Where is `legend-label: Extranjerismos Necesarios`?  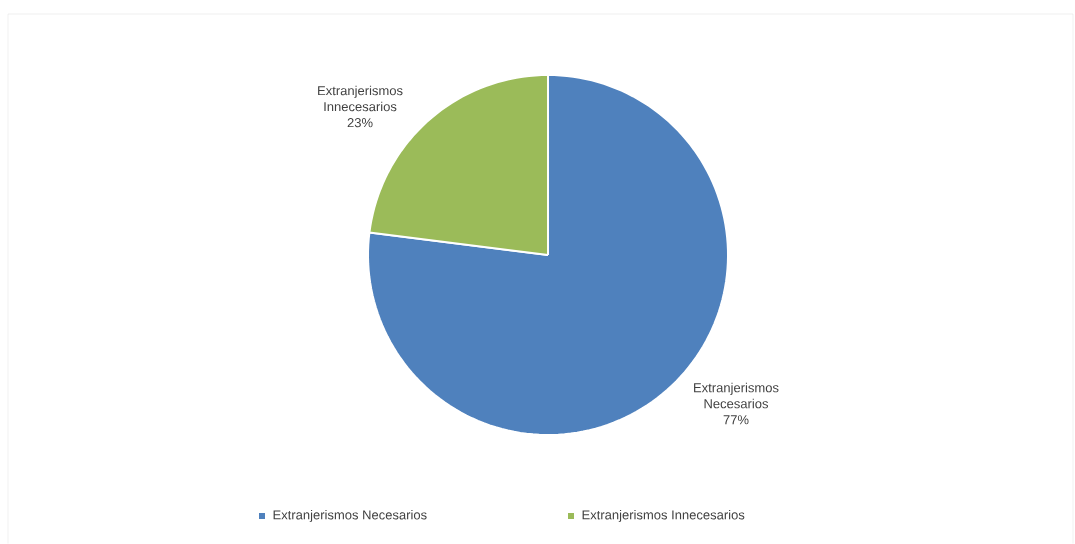
legend-label: Extranjerismos Necesarios is located at coordinates (350, 516).